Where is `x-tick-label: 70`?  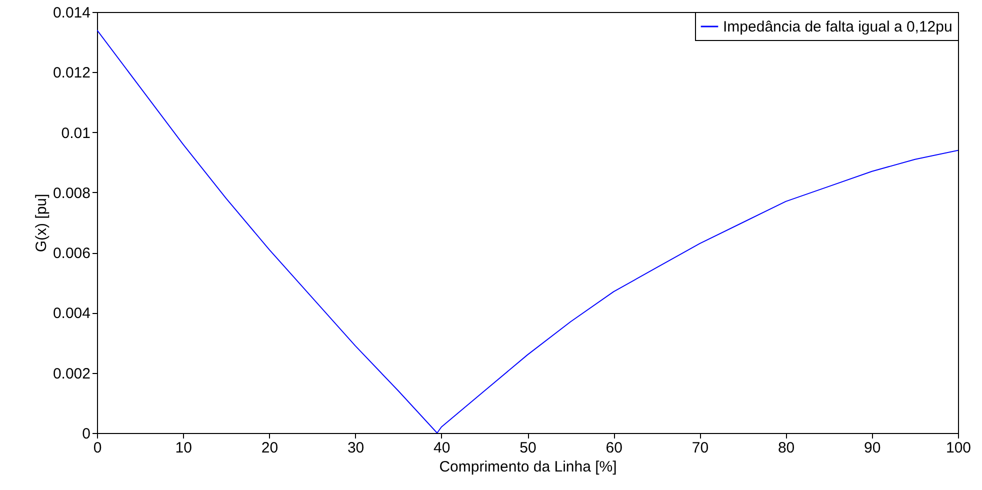 x-tick-label: 70 is located at coordinates (700, 448).